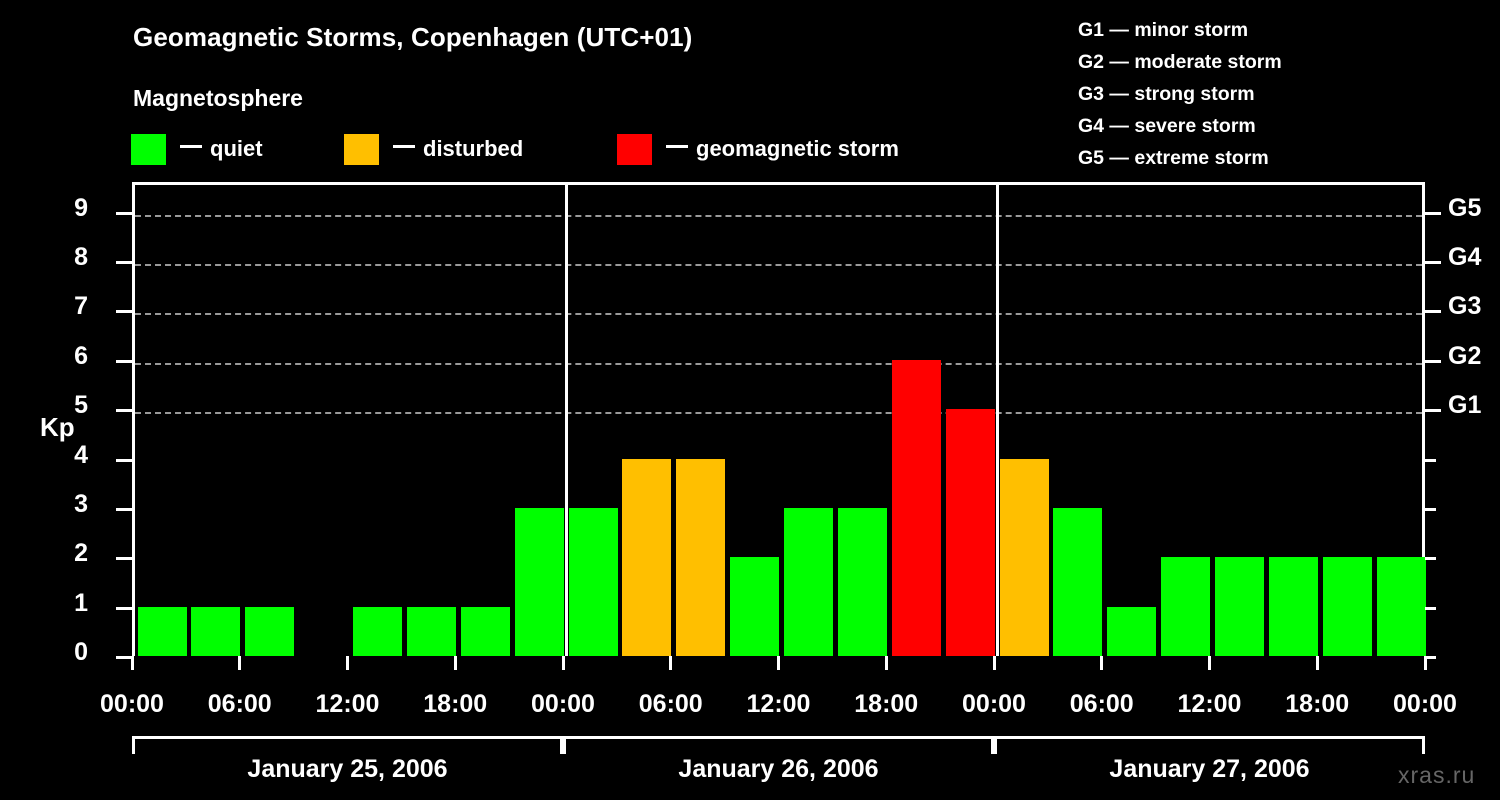 This screenshot has height=800, width=1500. Describe the element at coordinates (57, 427) in the screenshot. I see `y-axis-label: Kp` at that location.